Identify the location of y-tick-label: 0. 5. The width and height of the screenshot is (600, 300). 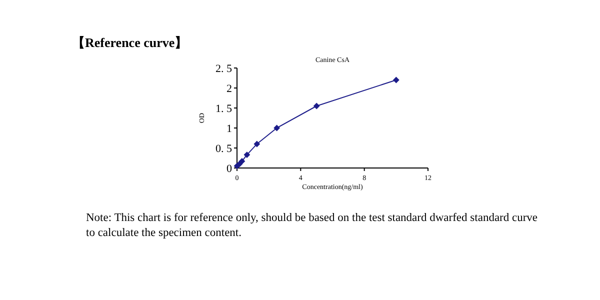
(224, 149).